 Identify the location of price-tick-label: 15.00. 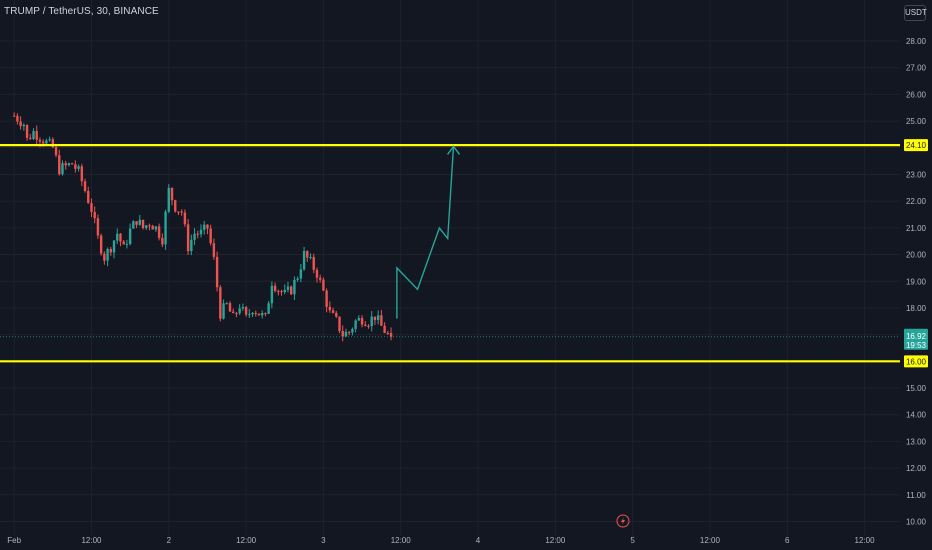
(916, 388).